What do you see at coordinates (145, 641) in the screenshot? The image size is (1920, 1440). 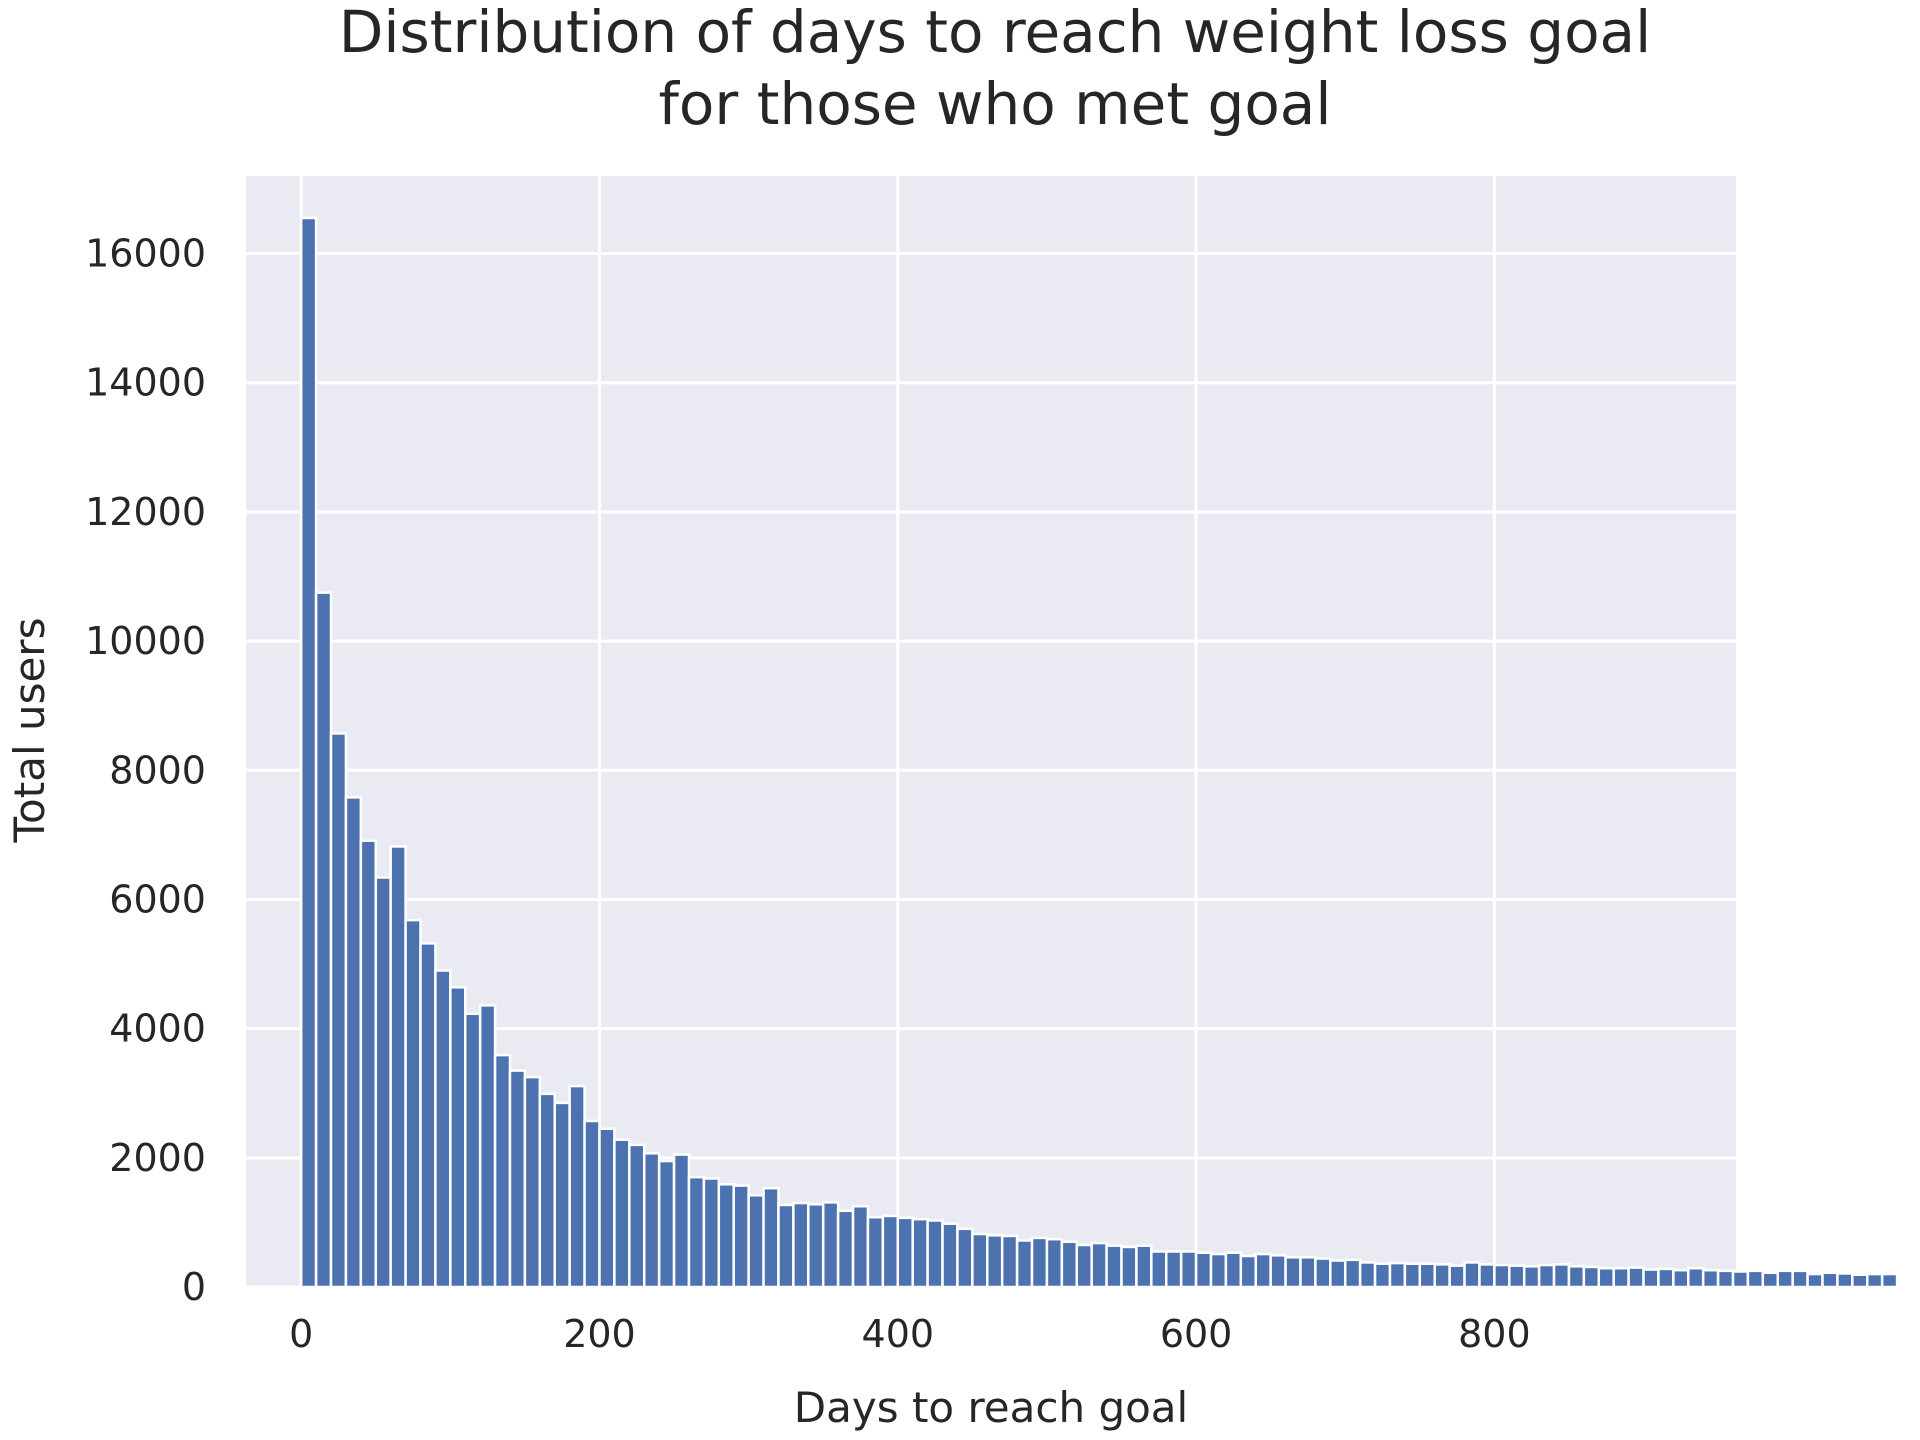 I see `y-tick-label-10000: 10000` at bounding box center [145, 641].